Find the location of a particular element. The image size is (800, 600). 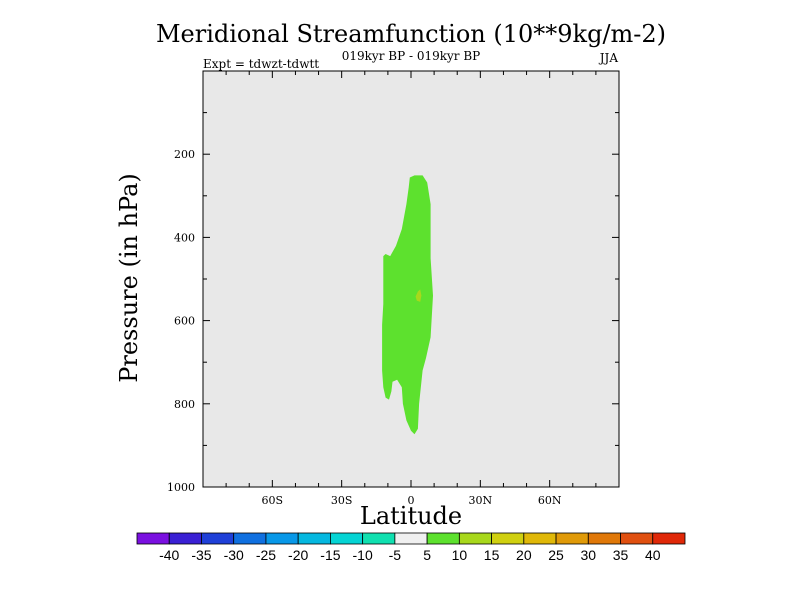

subtitle-left: Expt = tdwzt-tdwtt is located at coordinates (261, 64).